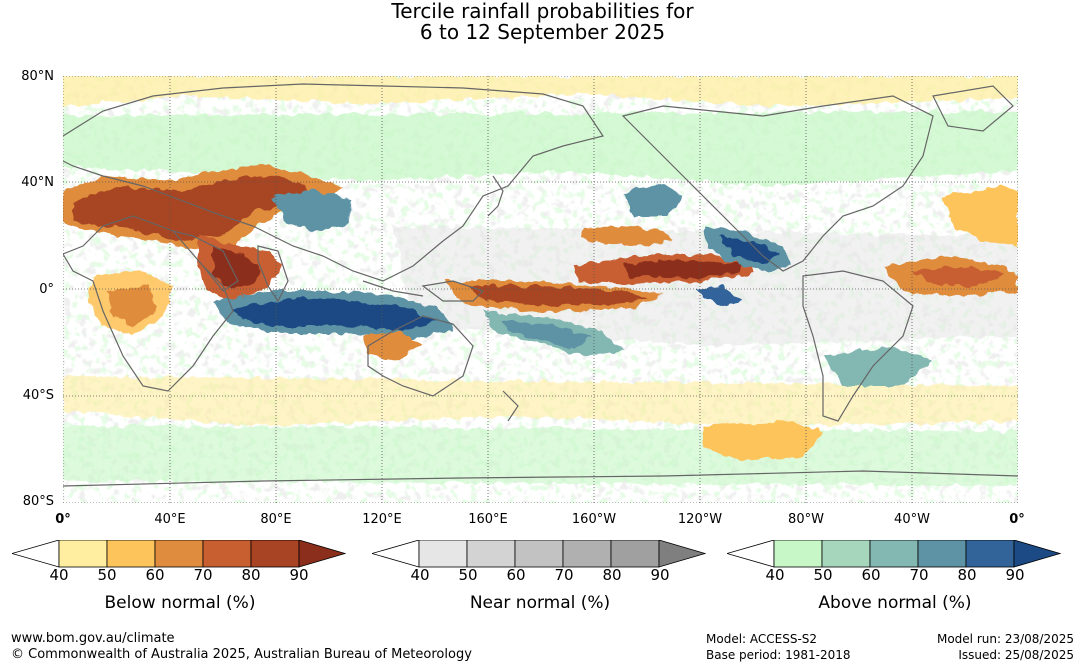  What do you see at coordinates (276, 519) in the screenshot?
I see `lon-label-80e: 80°E` at bounding box center [276, 519].